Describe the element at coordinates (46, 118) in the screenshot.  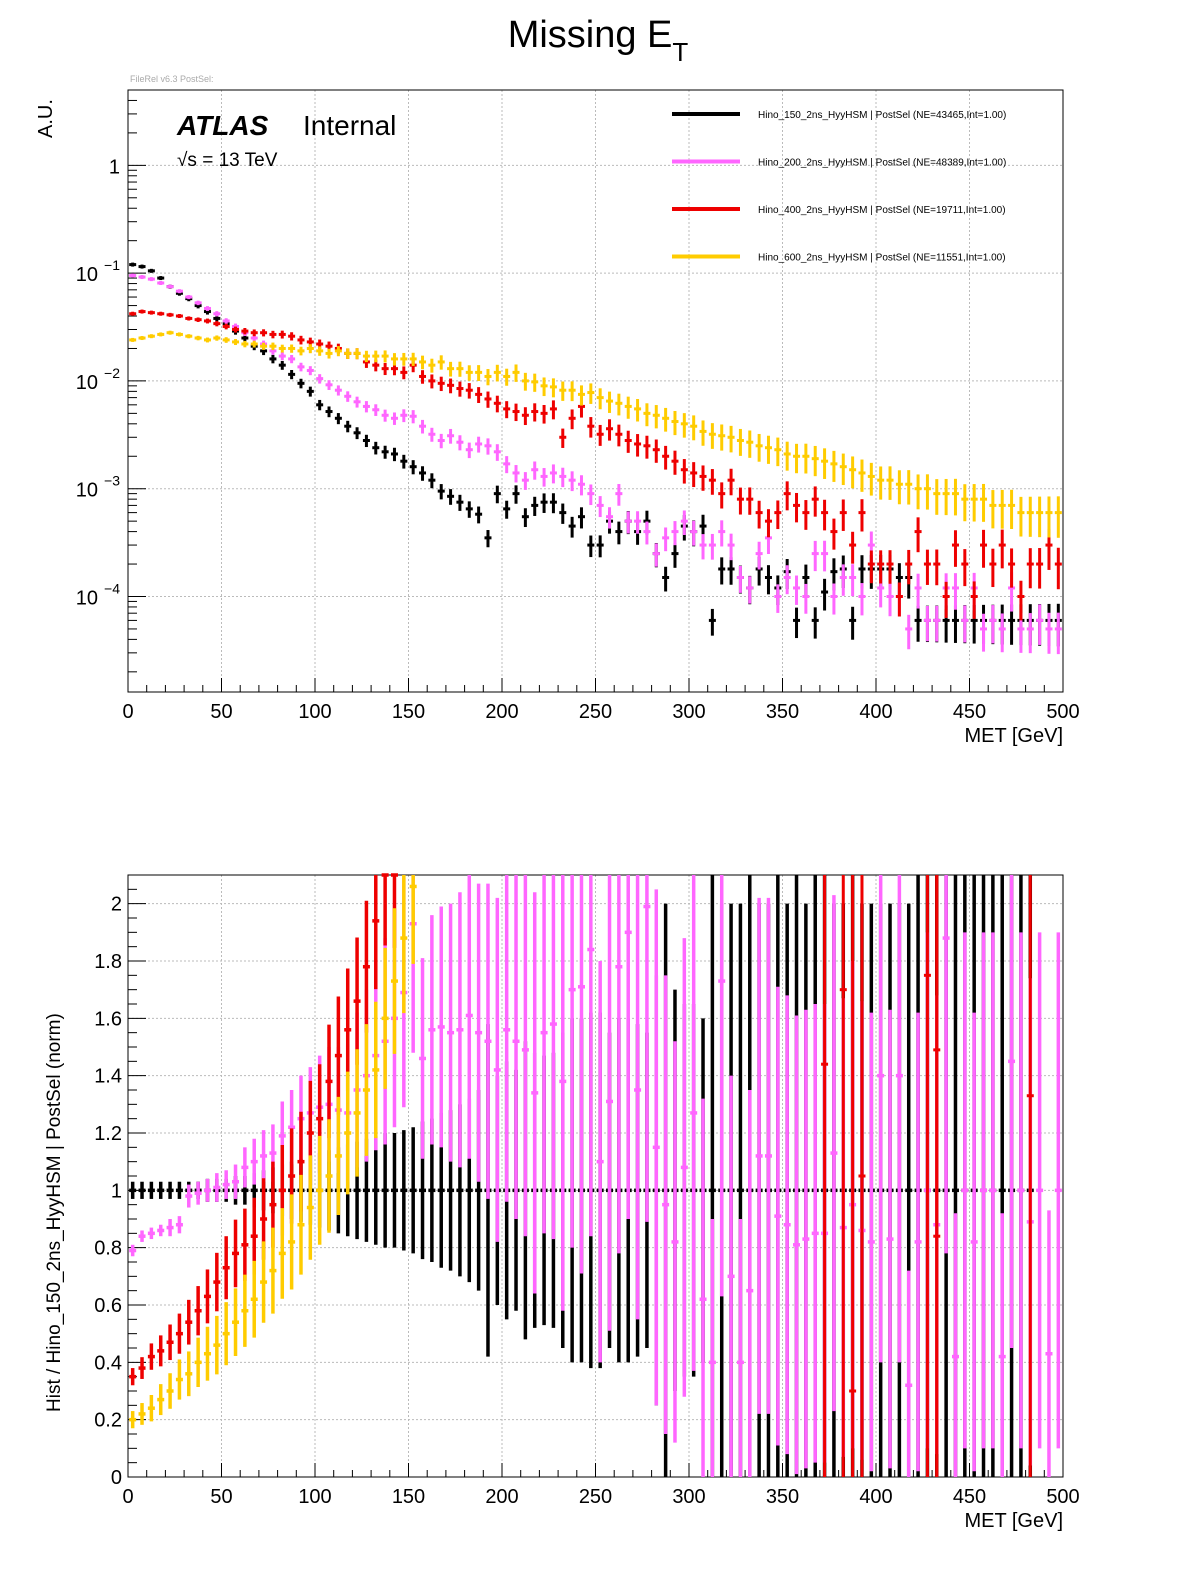
I see `y-axis-label: A.U.` at that location.